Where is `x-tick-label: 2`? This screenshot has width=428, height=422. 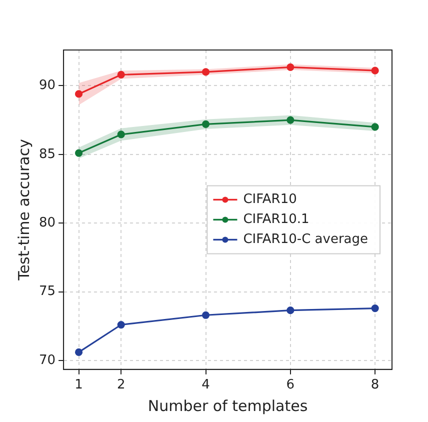 x-tick-label: 2 is located at coordinates (121, 385).